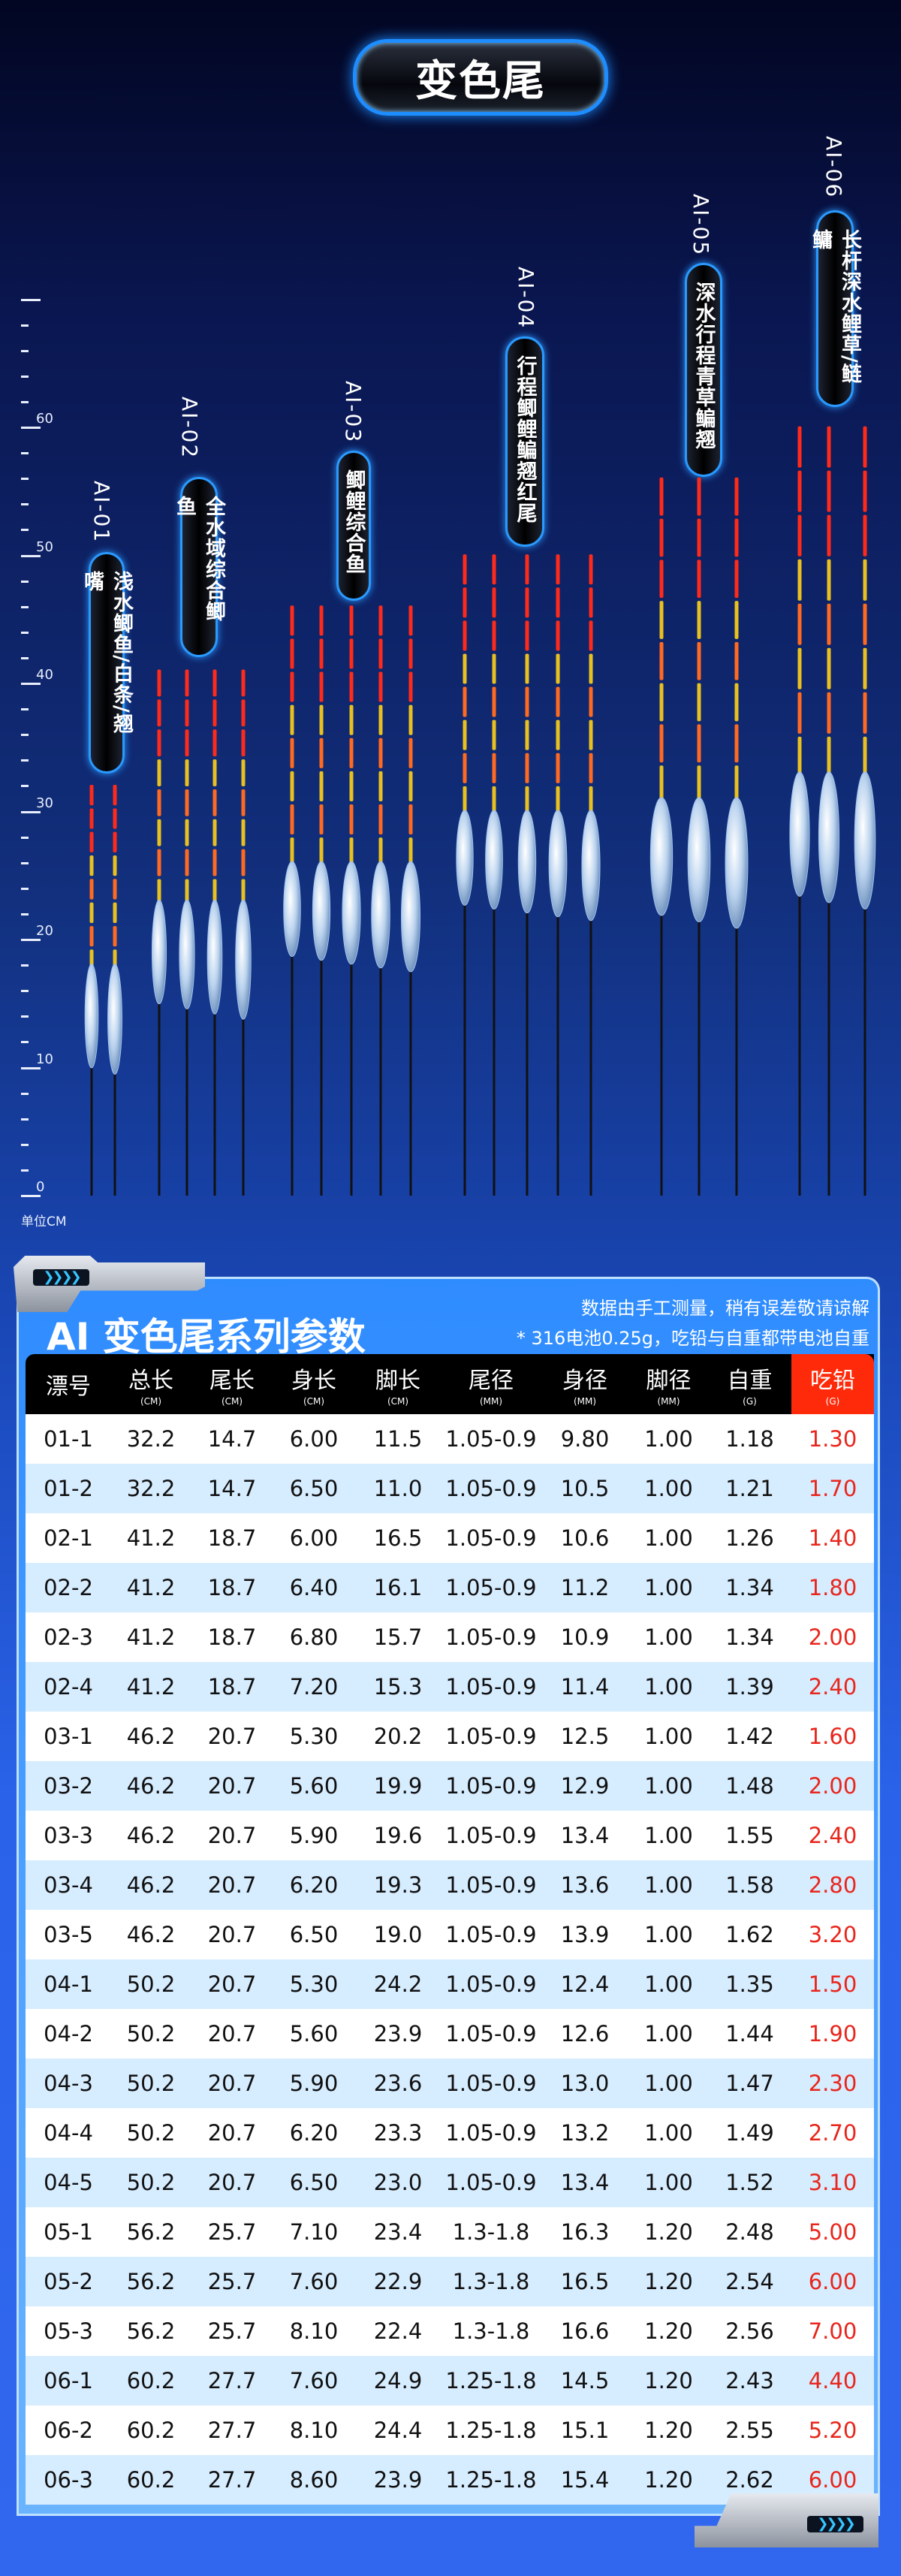 Image resolution: width=901 pixels, height=2576 pixels. What do you see at coordinates (491, 2480) in the screenshot?
I see `table-cell: 1.25-1.8` at bounding box center [491, 2480].